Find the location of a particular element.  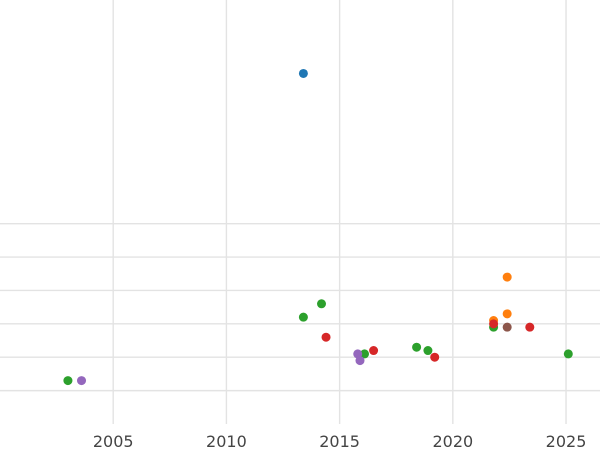

x-axis-ticks: 2005 2010 2015 2020 2025 is located at coordinates (340, 441).